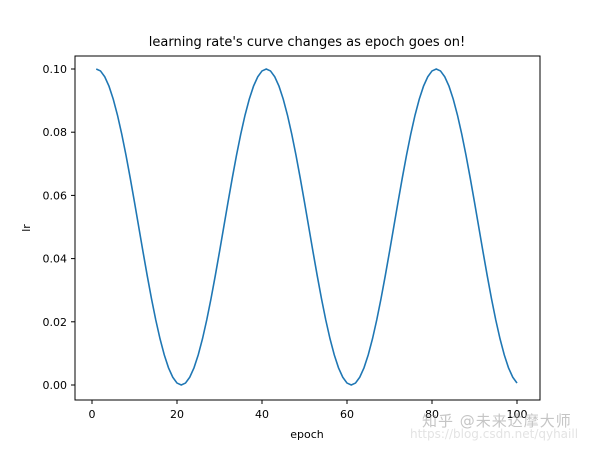 This screenshot has width=600, height=450. I want to click on x-tick-label: 60, so click(347, 414).